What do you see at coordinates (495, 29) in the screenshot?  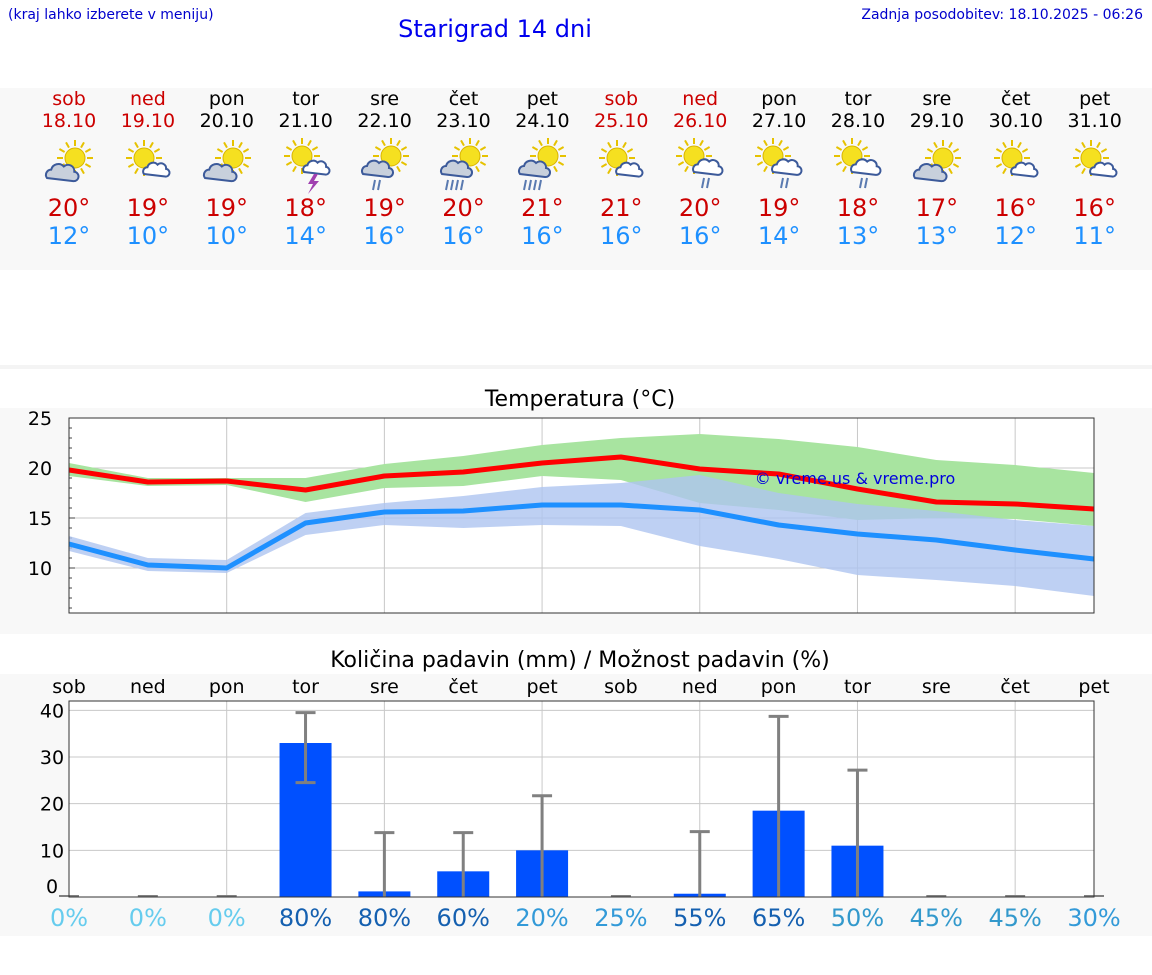 I see `page-title: Starigrad 14 dni` at bounding box center [495, 29].